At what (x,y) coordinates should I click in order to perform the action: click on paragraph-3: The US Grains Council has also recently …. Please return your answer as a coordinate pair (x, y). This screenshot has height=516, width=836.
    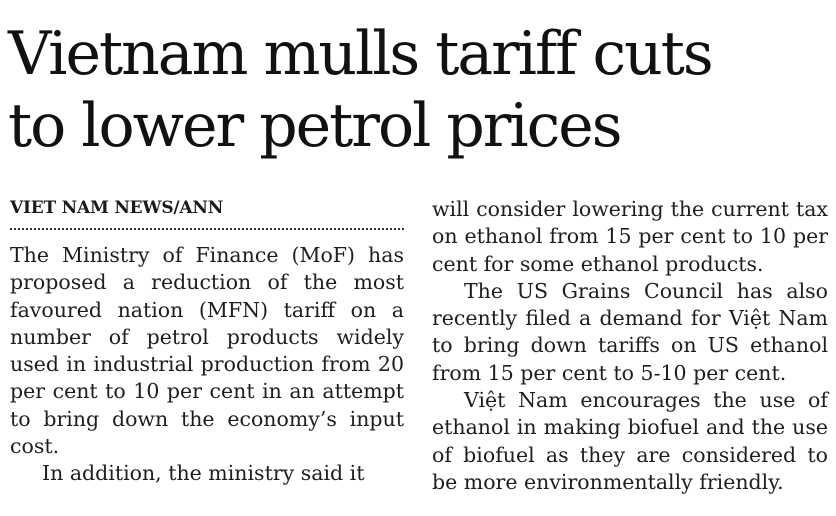
    Looking at the image, I should click on (630, 331).